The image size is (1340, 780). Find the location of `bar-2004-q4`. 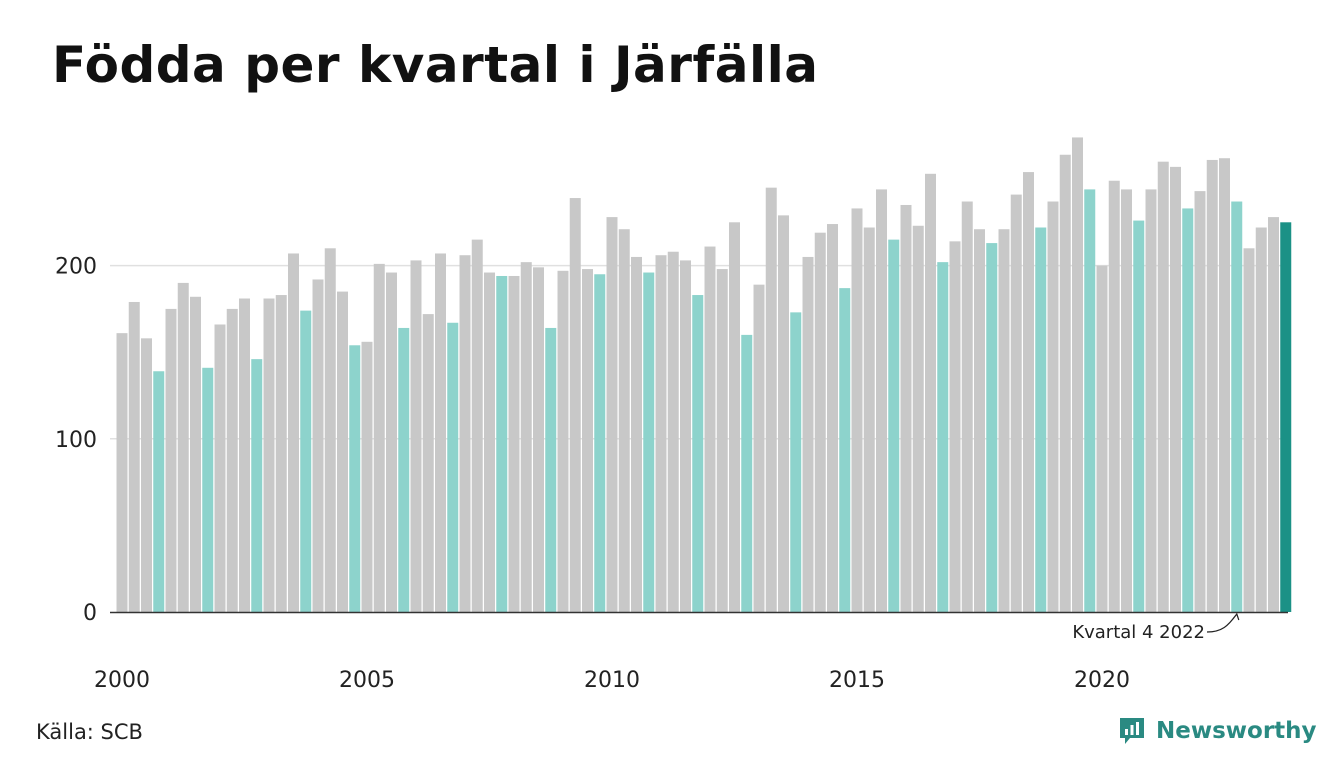

bar-2004-q4 is located at coordinates (355, 478).